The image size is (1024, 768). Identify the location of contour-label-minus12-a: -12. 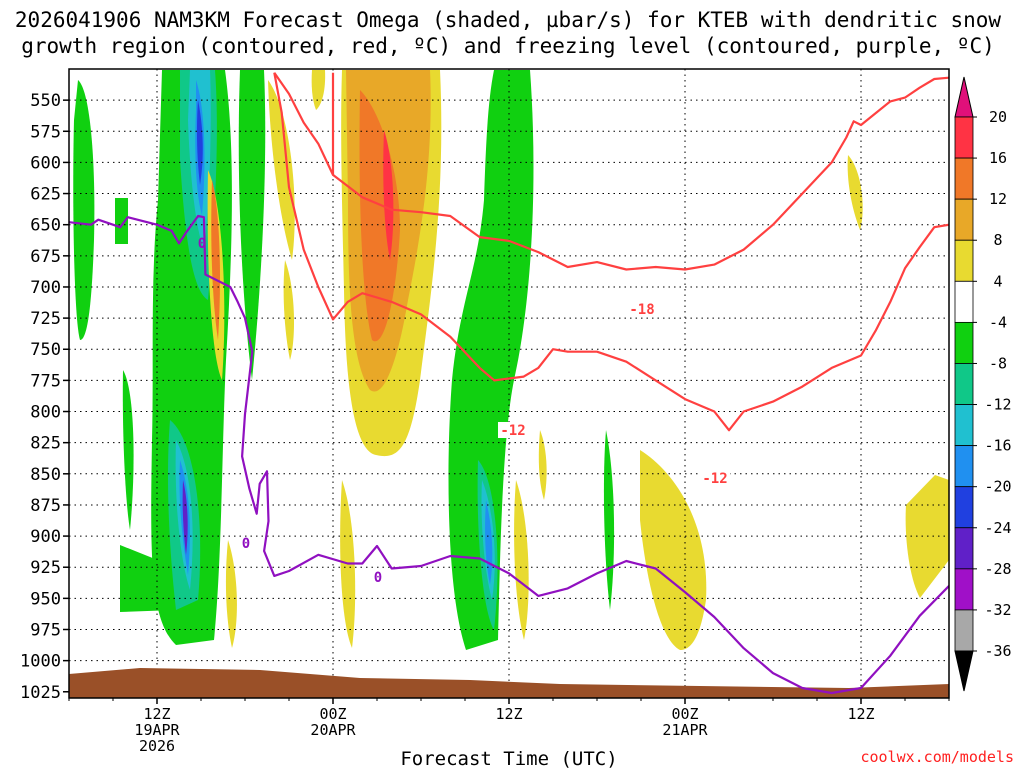
(512, 431).